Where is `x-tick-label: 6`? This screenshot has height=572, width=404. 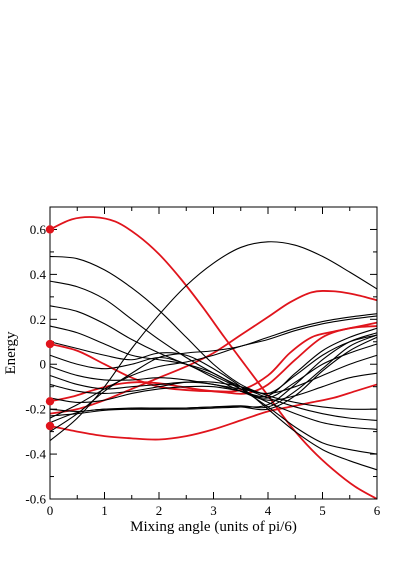 x-tick-label: 6 is located at coordinates (377, 510).